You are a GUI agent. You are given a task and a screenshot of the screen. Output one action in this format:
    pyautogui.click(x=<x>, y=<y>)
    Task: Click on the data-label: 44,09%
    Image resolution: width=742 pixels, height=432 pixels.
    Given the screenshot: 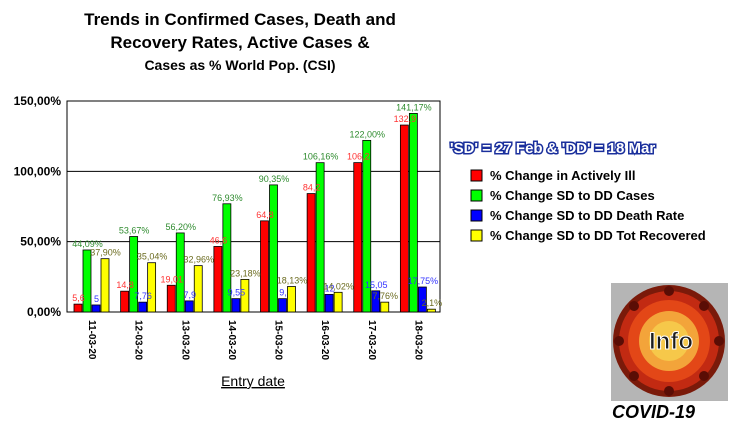 What is the action you would take?
    pyautogui.click(x=87, y=244)
    